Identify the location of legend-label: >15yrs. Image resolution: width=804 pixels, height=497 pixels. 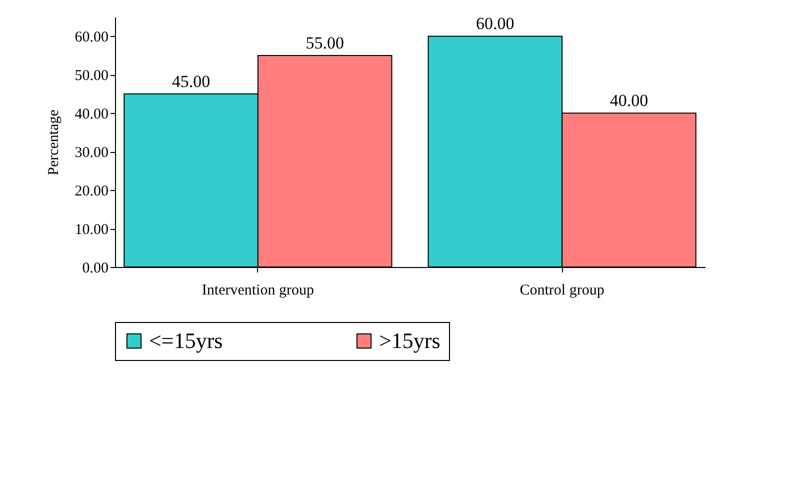
(409, 340).